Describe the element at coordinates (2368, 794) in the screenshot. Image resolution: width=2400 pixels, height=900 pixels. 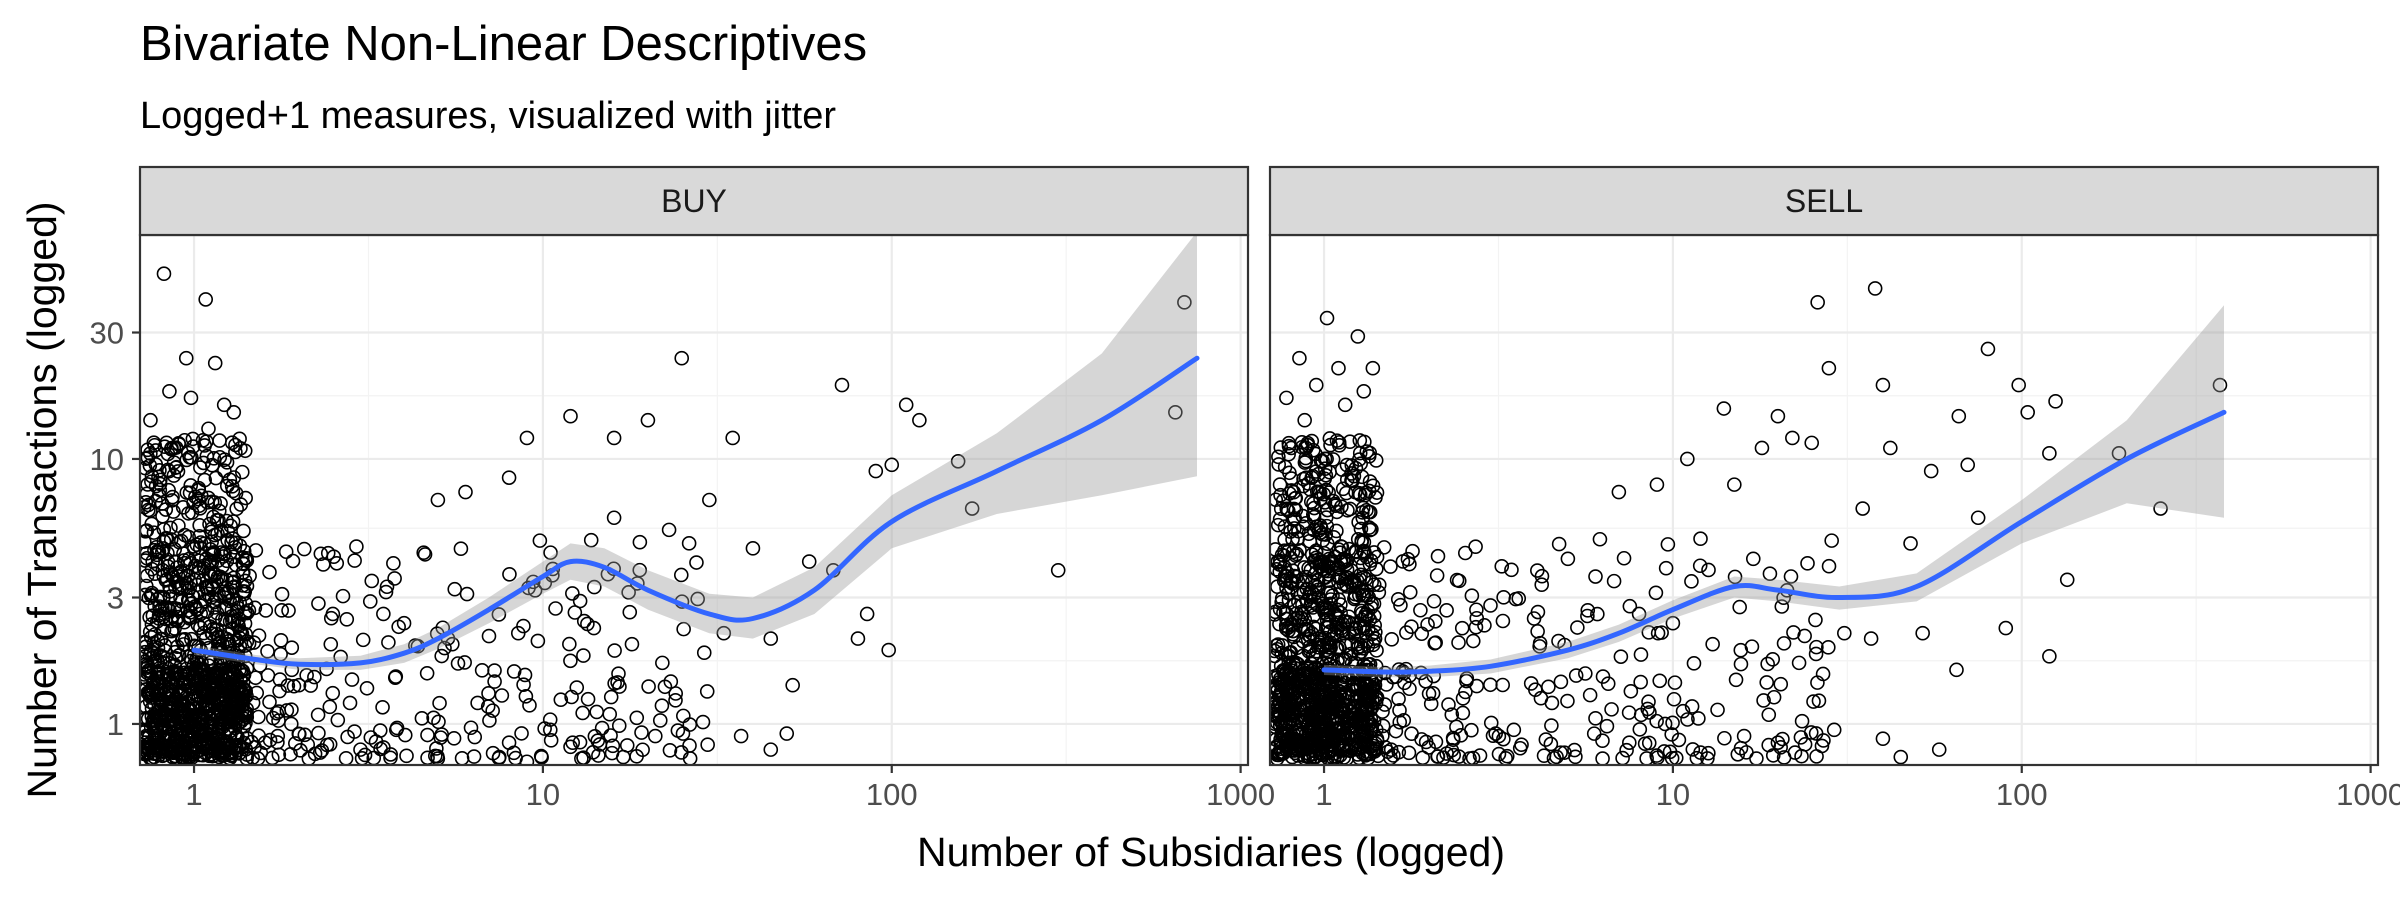
I see `x-tick-label: 1000` at that location.